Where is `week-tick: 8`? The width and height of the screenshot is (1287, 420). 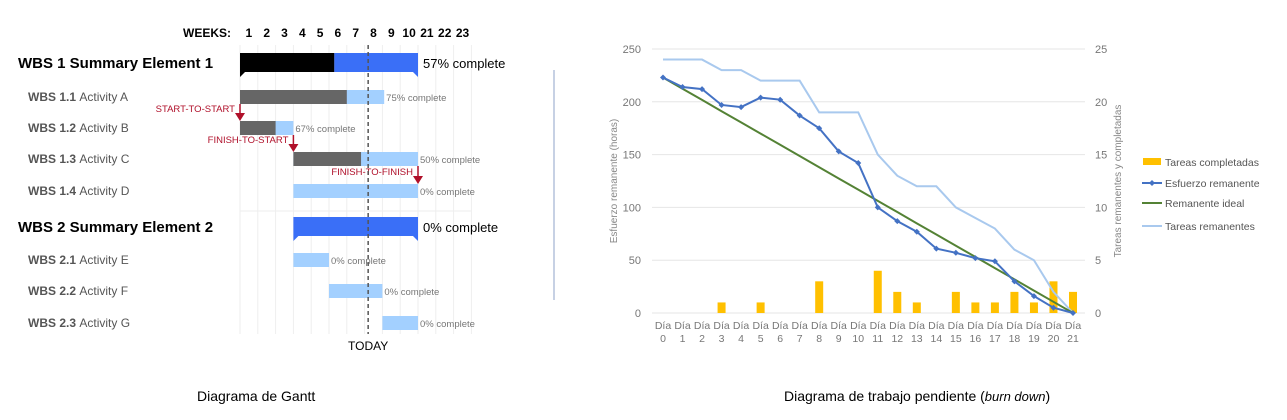 week-tick: 8 is located at coordinates (373, 33).